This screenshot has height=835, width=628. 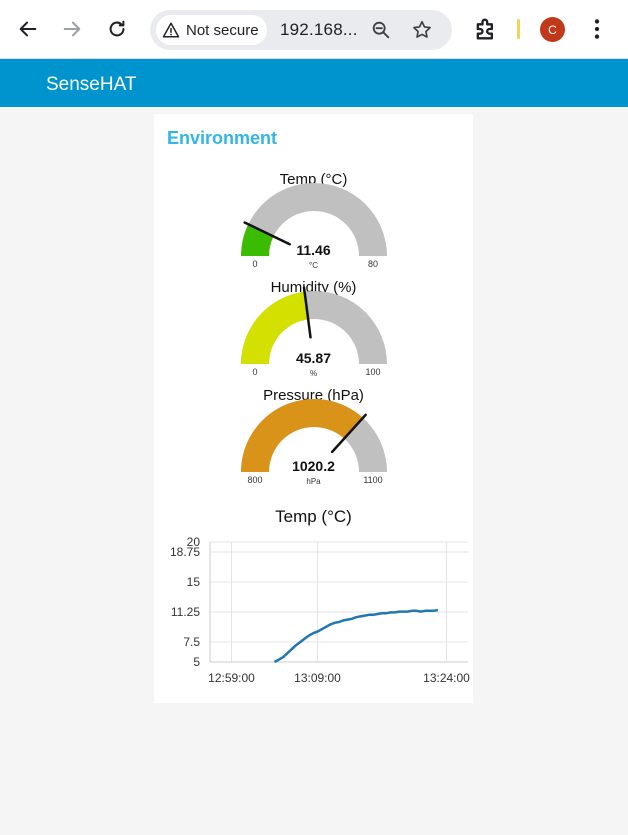 What do you see at coordinates (231, 678) in the screenshot?
I see `x-tick-label: 12:59:00` at bounding box center [231, 678].